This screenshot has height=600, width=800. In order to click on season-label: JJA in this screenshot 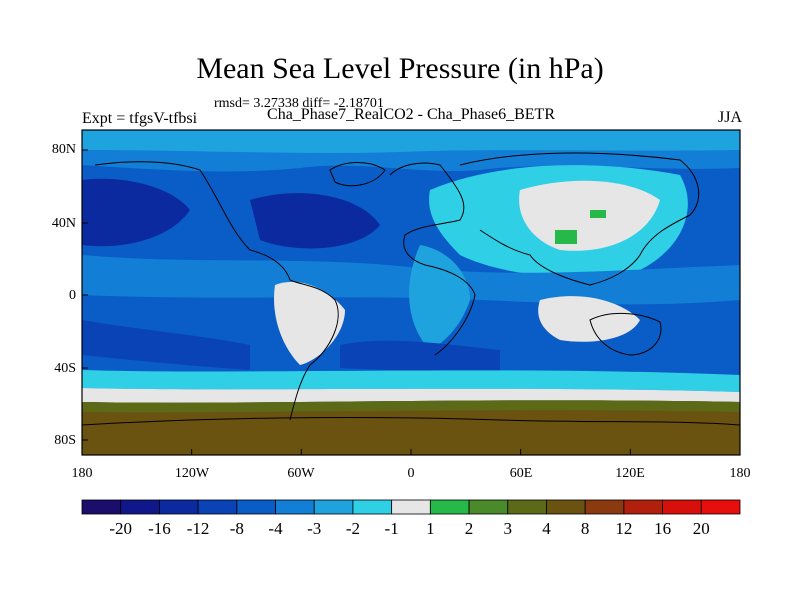, I will do `click(729, 117)`.